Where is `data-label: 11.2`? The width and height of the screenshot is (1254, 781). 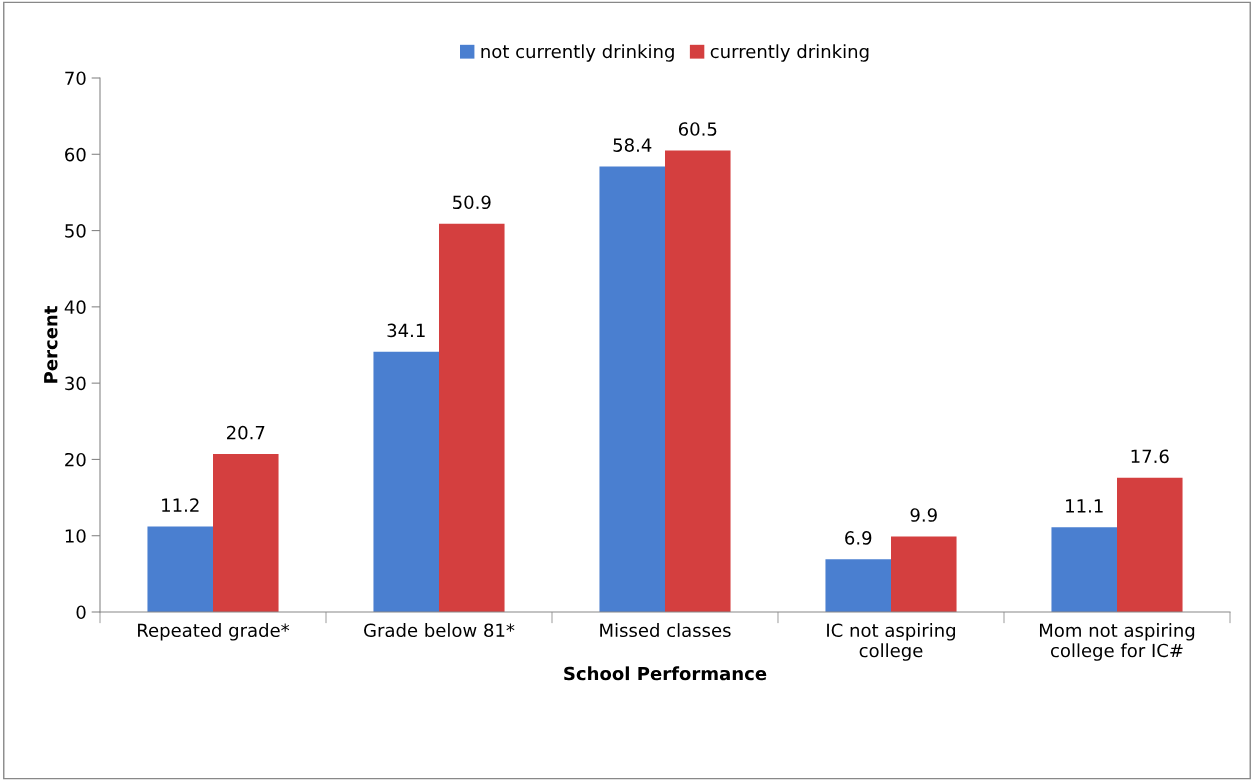
data-label: 11.2 is located at coordinates (180, 505).